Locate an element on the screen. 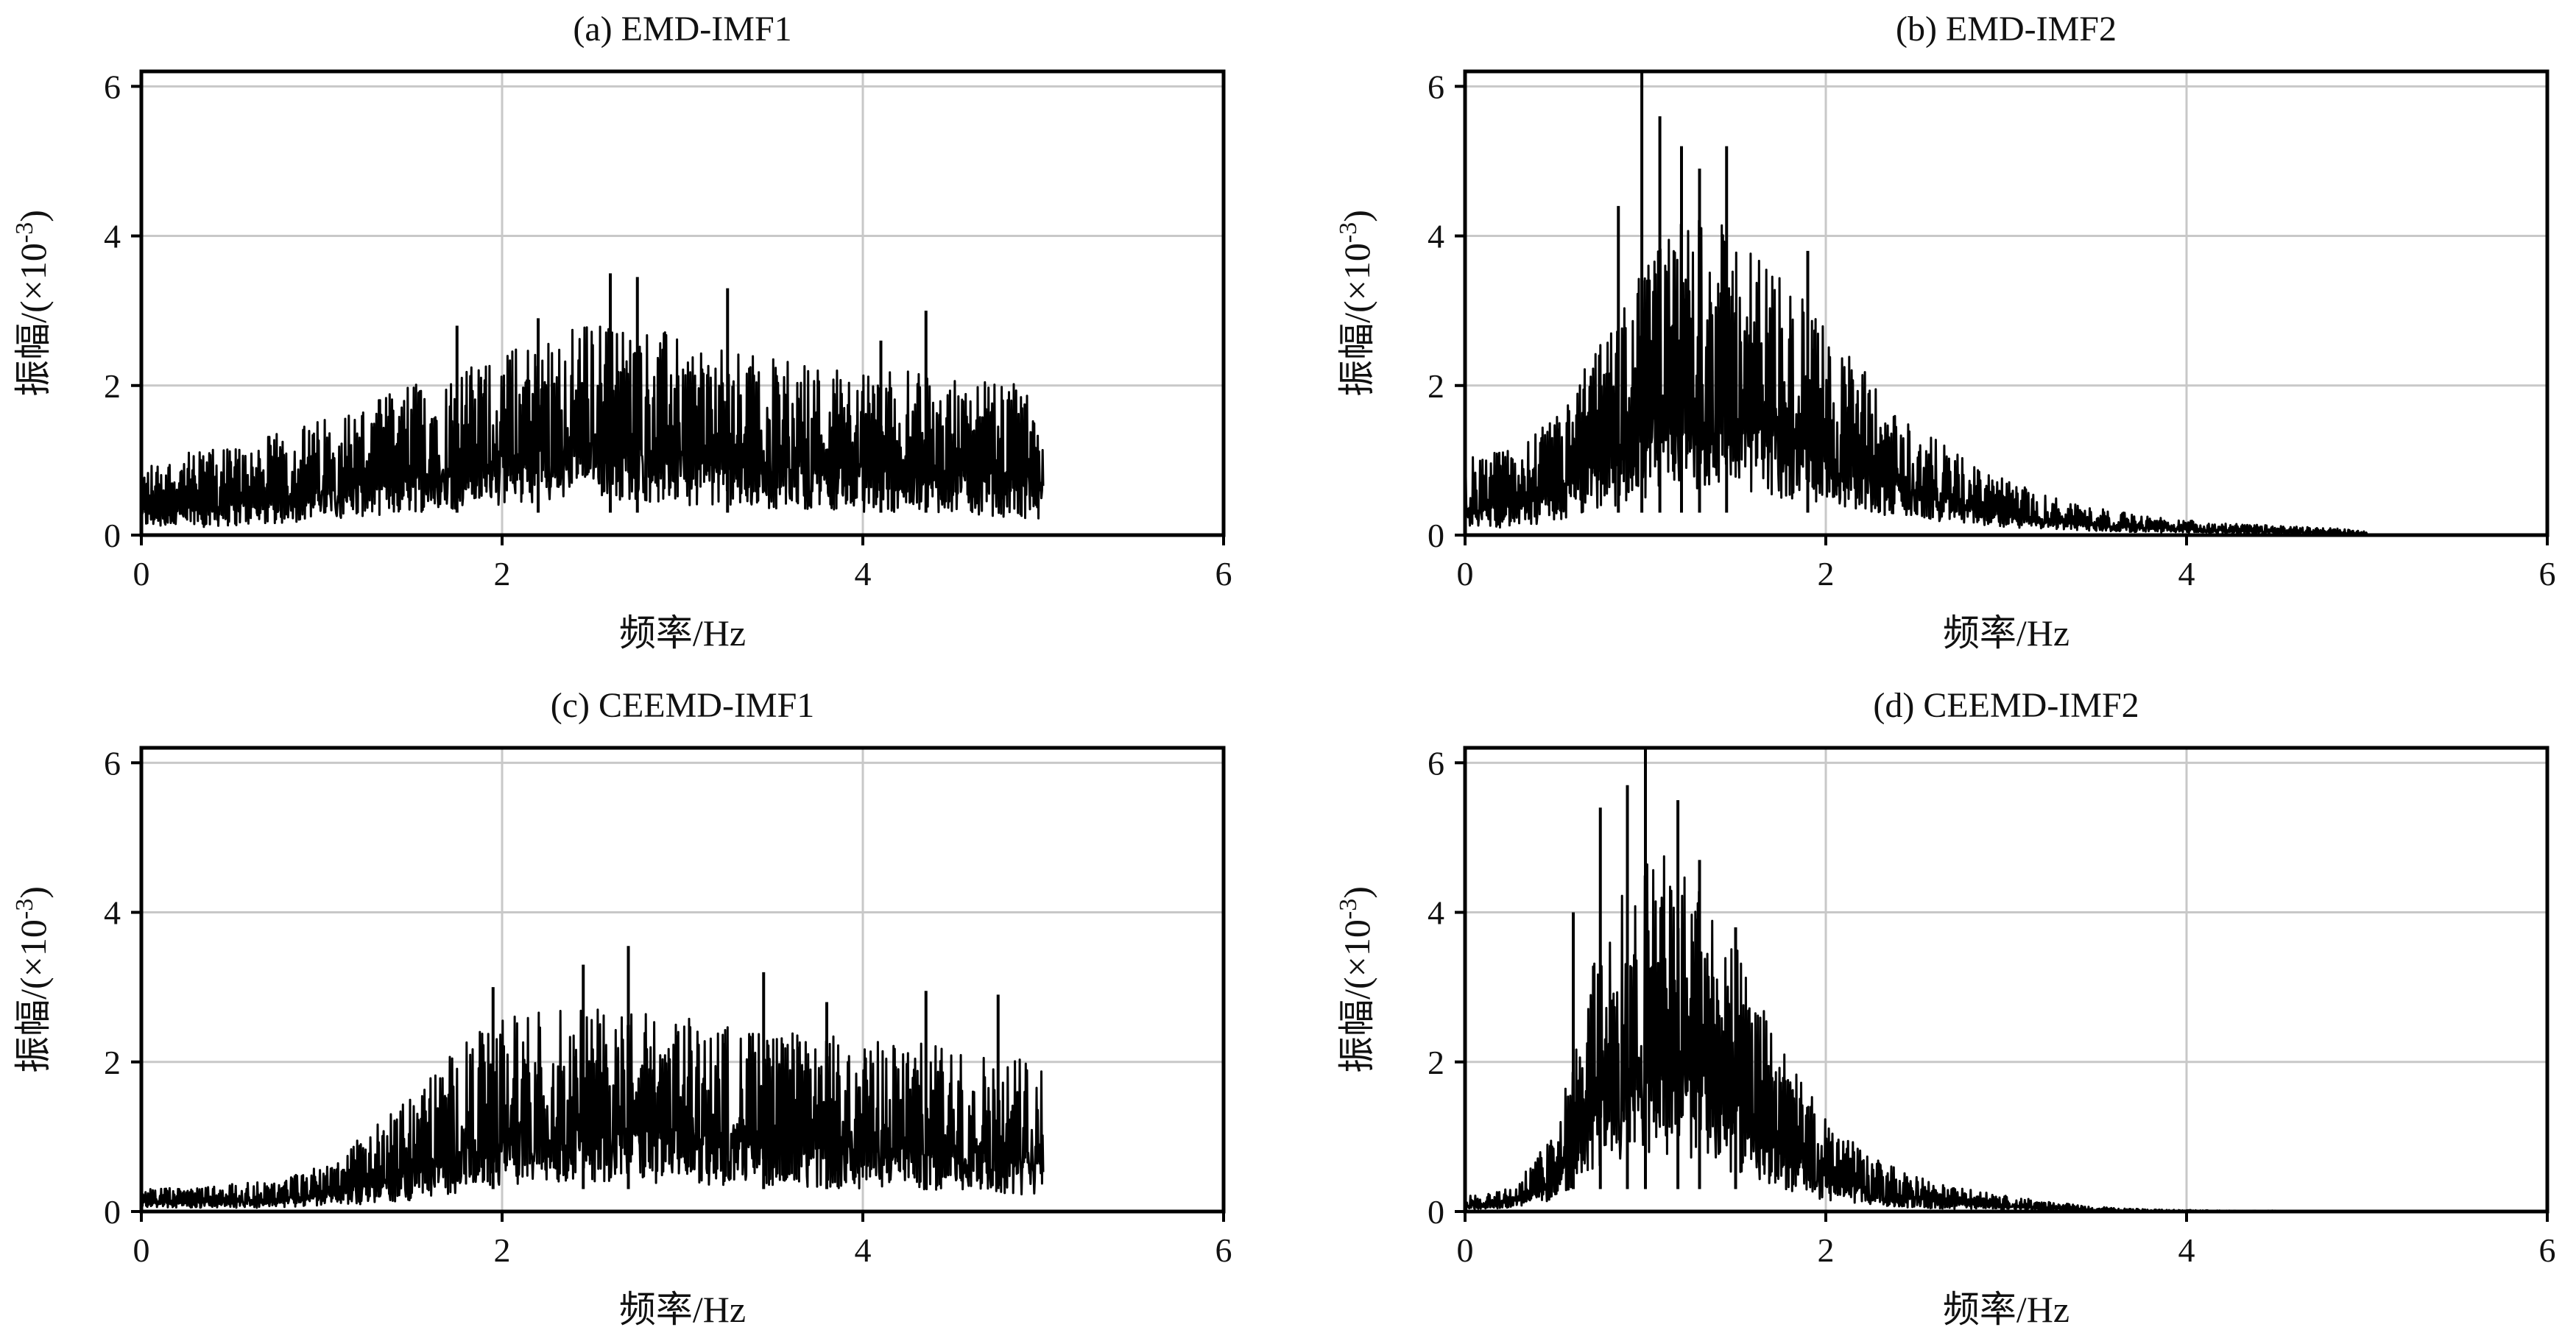  chart-title: (a) EMD-IMF1 is located at coordinates (682, 29).